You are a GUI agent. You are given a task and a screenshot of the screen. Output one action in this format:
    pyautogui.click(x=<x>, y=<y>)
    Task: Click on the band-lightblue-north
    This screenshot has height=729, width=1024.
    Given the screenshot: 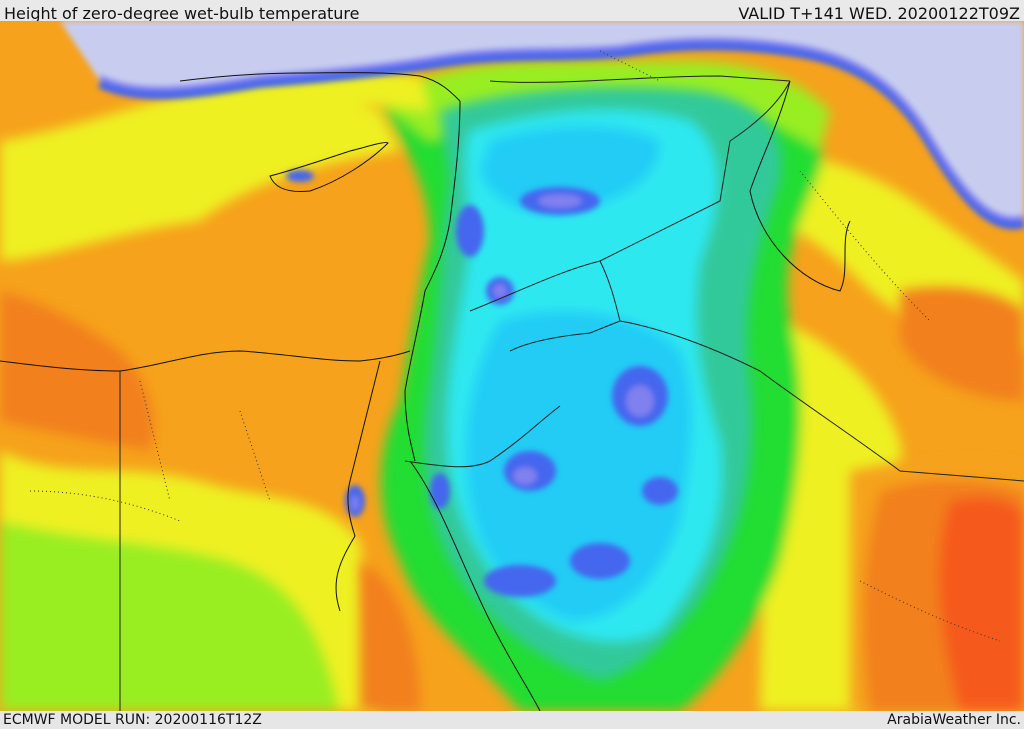 What is the action you would take?
    pyautogui.click(x=570, y=170)
    